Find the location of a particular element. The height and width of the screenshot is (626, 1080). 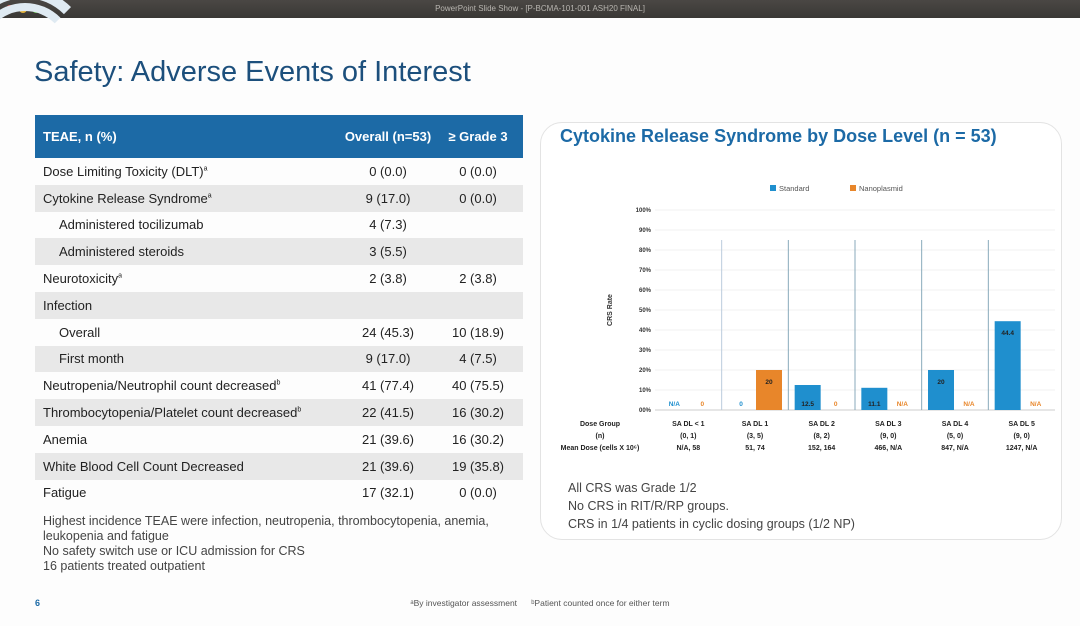

y-tick-label: 20% is located at coordinates (645, 371).